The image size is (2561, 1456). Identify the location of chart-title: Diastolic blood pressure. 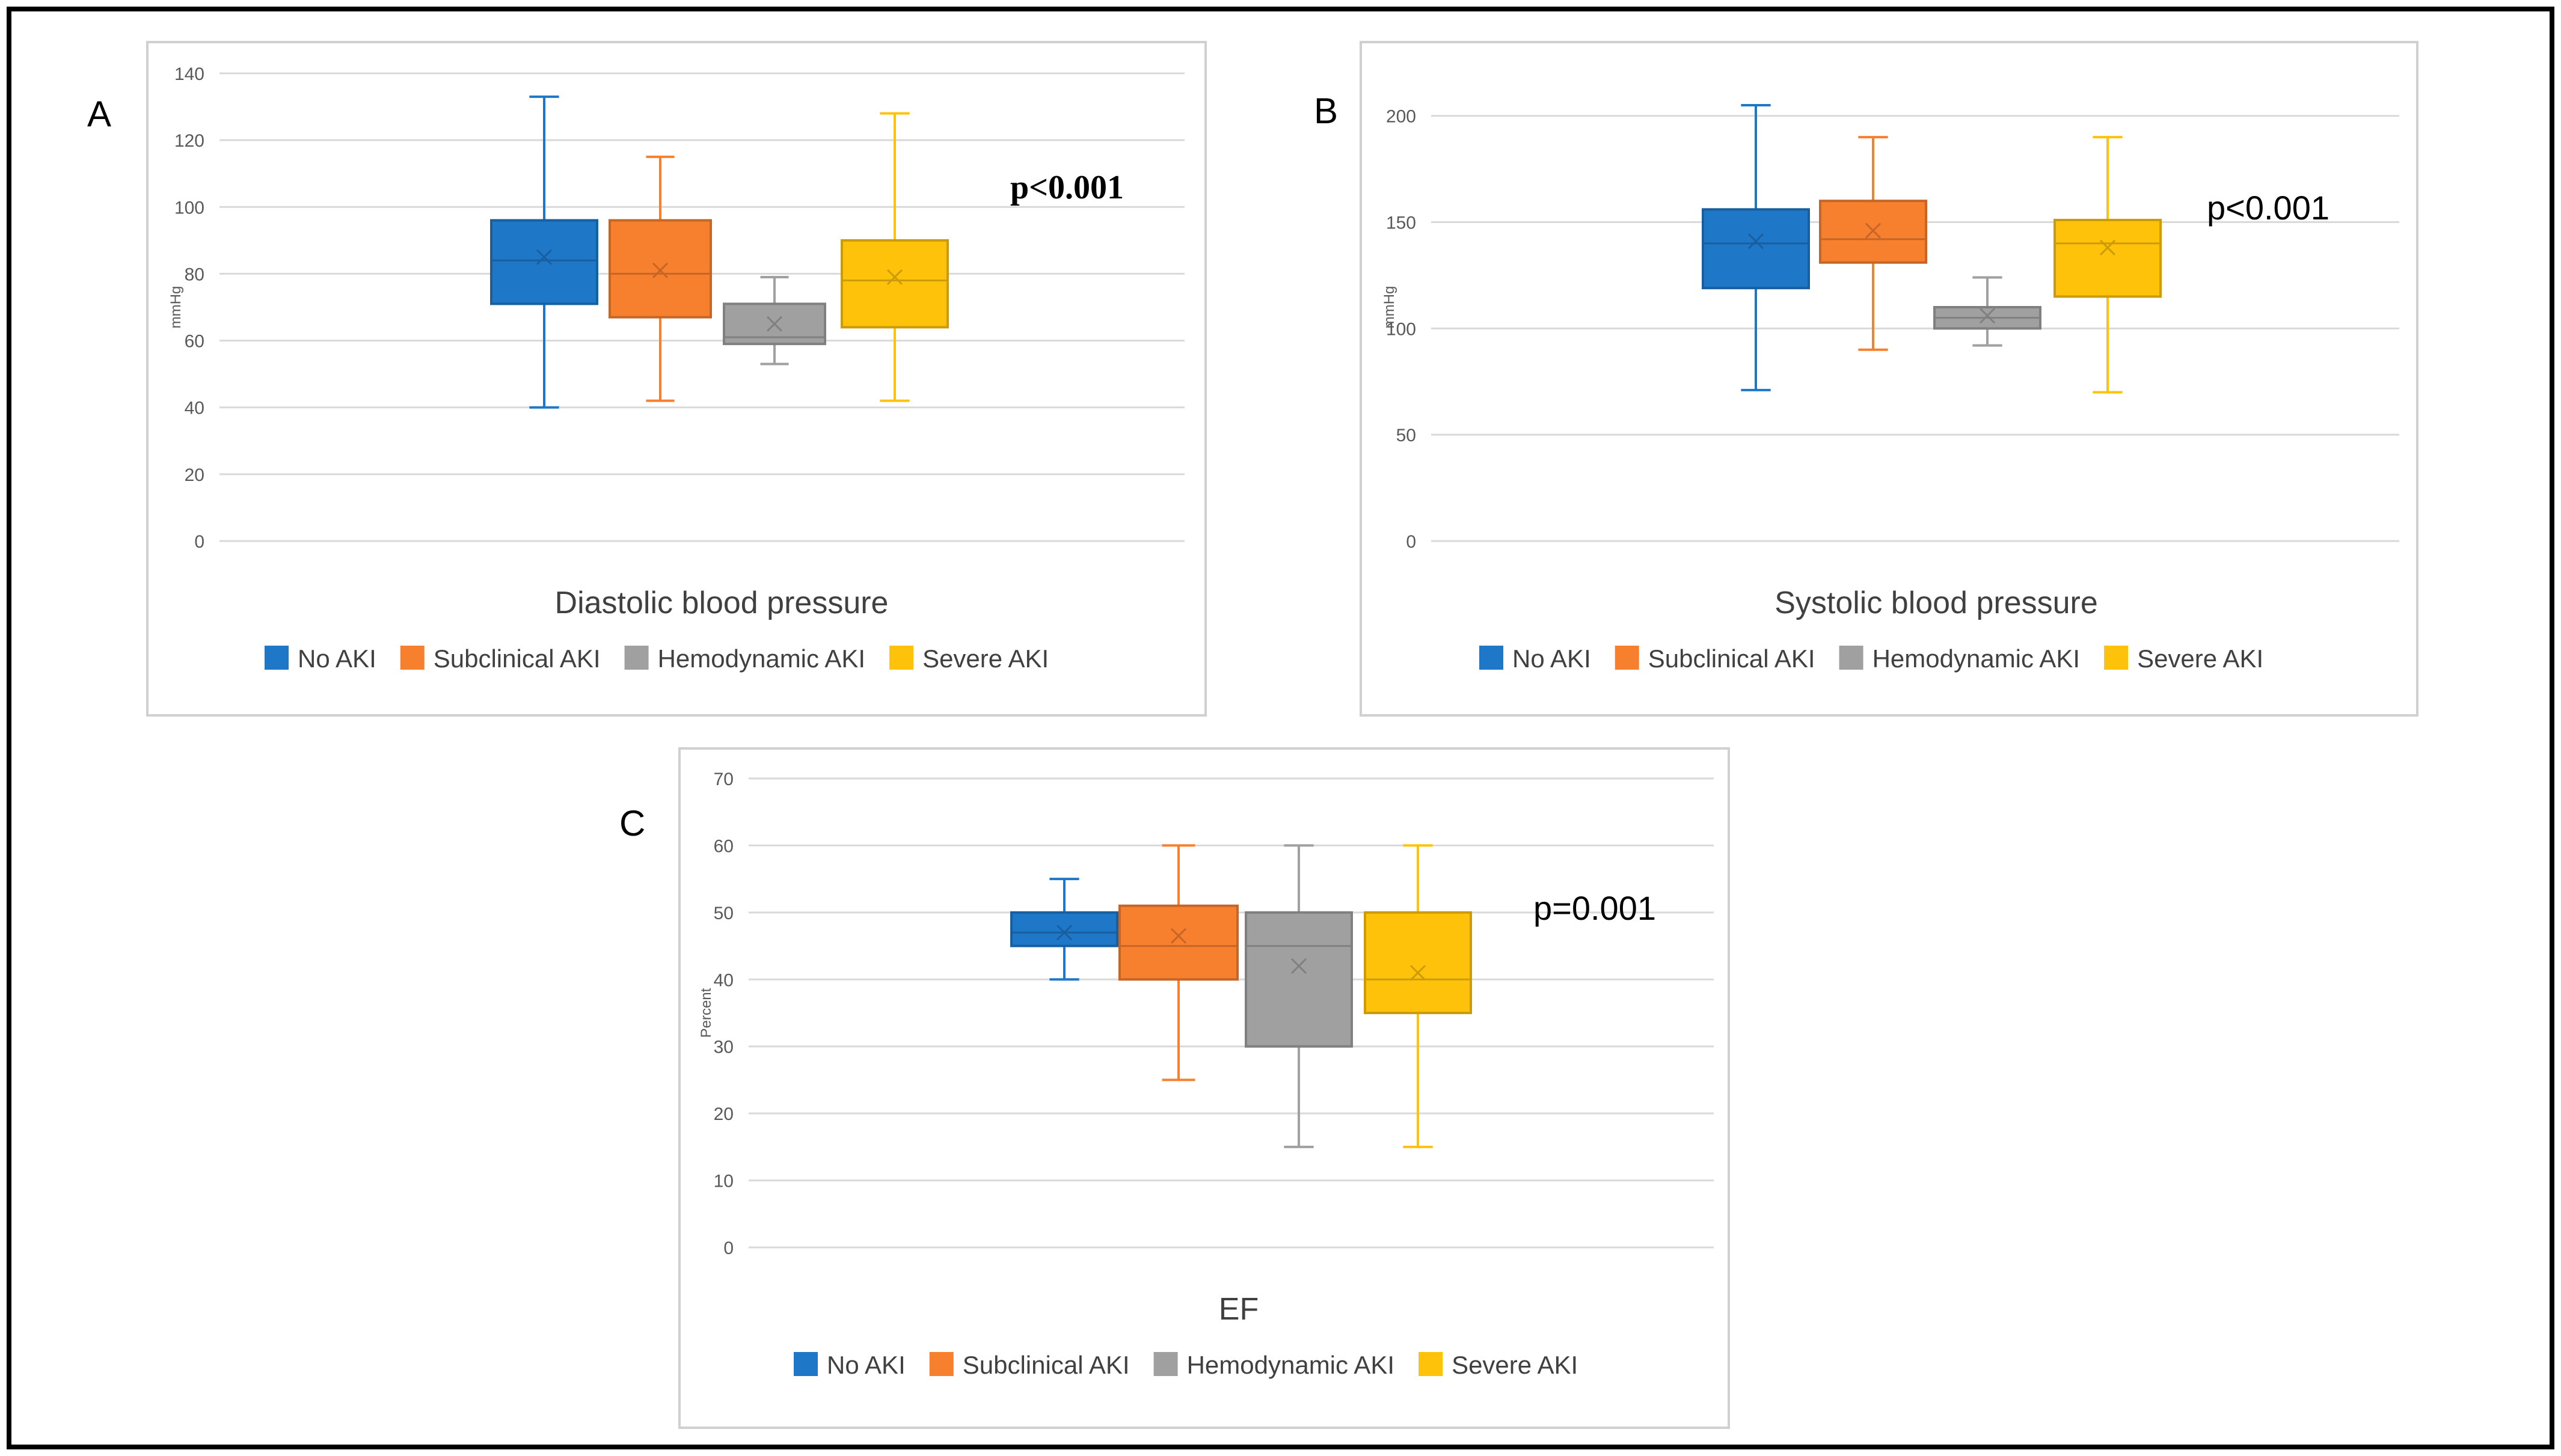
(722, 603).